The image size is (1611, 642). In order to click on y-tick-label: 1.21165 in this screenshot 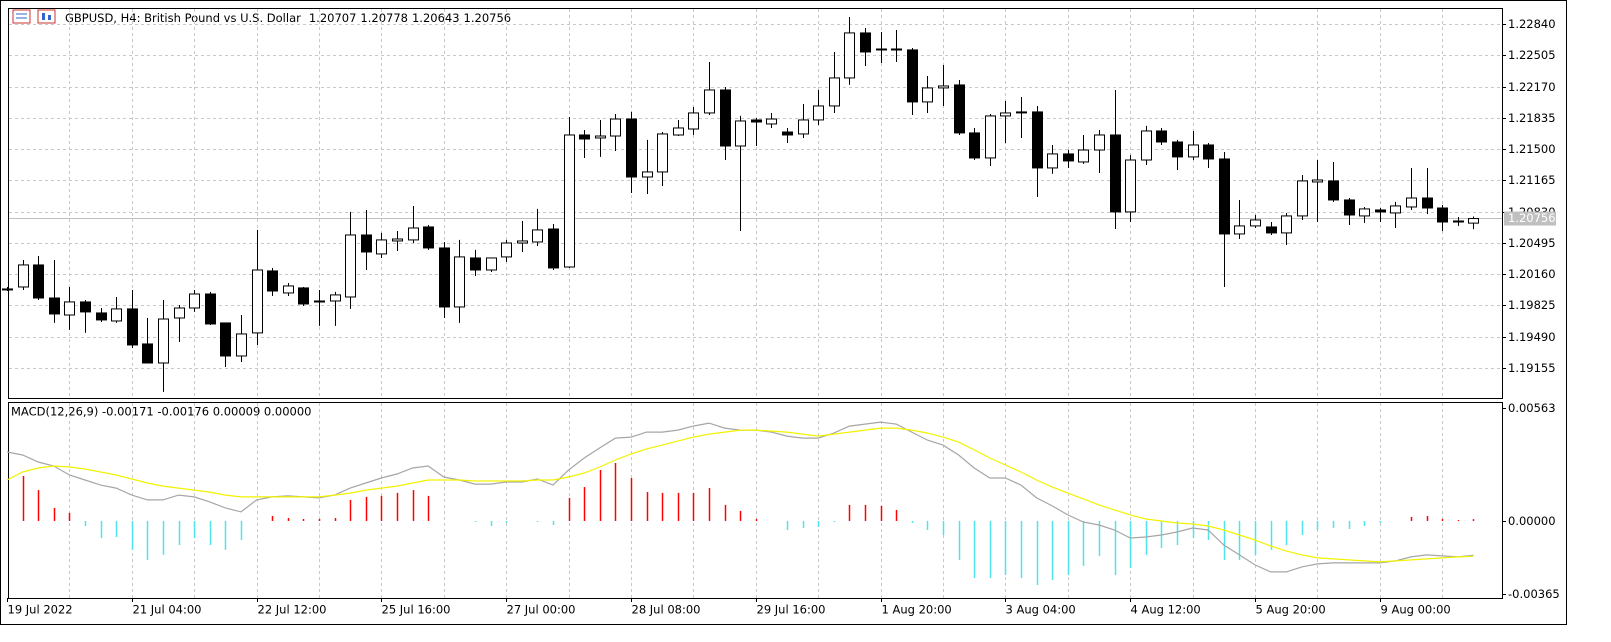, I will do `click(1532, 180)`.